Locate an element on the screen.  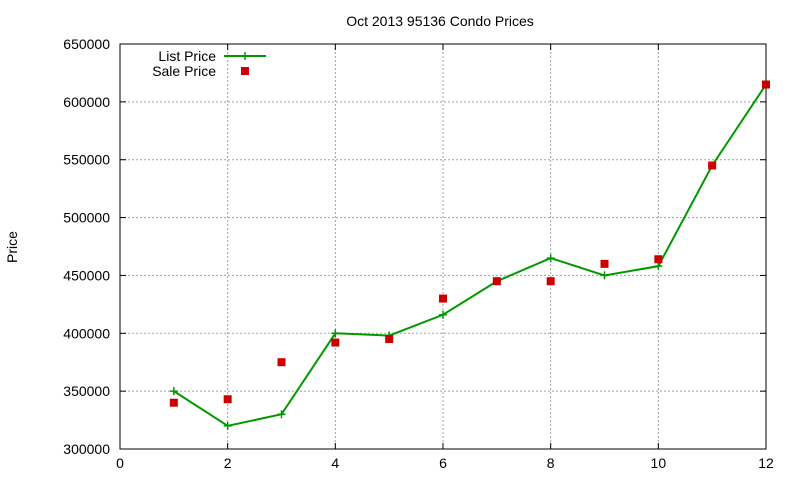
legend: List Price Sale Price is located at coordinates (209, 63).